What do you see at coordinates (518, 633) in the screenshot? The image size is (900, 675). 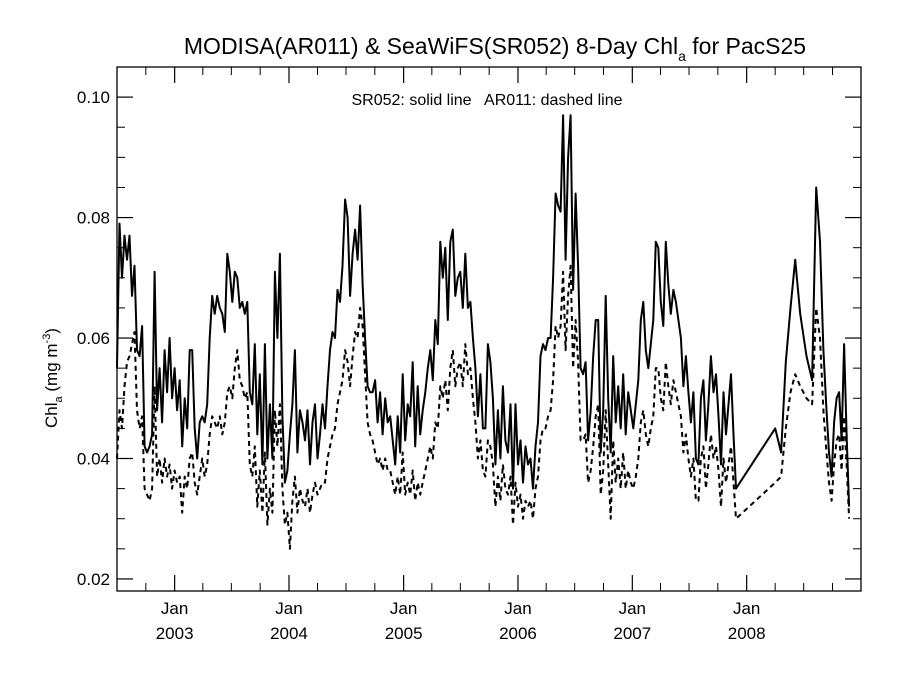 I see `x-tick-year: 2006` at bounding box center [518, 633].